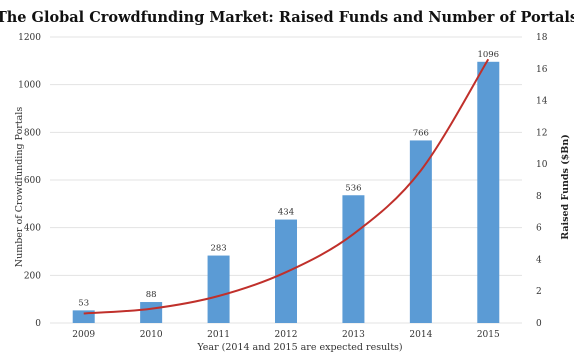 The image size is (574, 354). I want to click on bar-value-label: 53, so click(83, 303).